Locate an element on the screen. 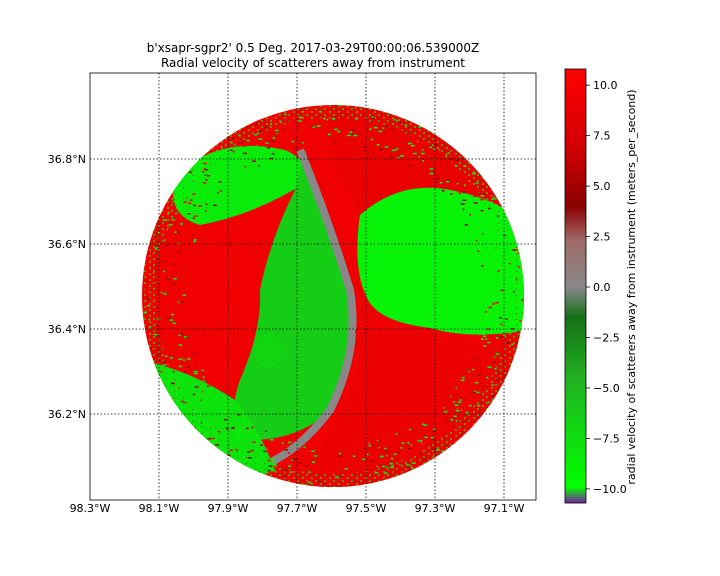 The height and width of the screenshot is (576, 720). region-inbound-east is located at coordinates (440, 261).